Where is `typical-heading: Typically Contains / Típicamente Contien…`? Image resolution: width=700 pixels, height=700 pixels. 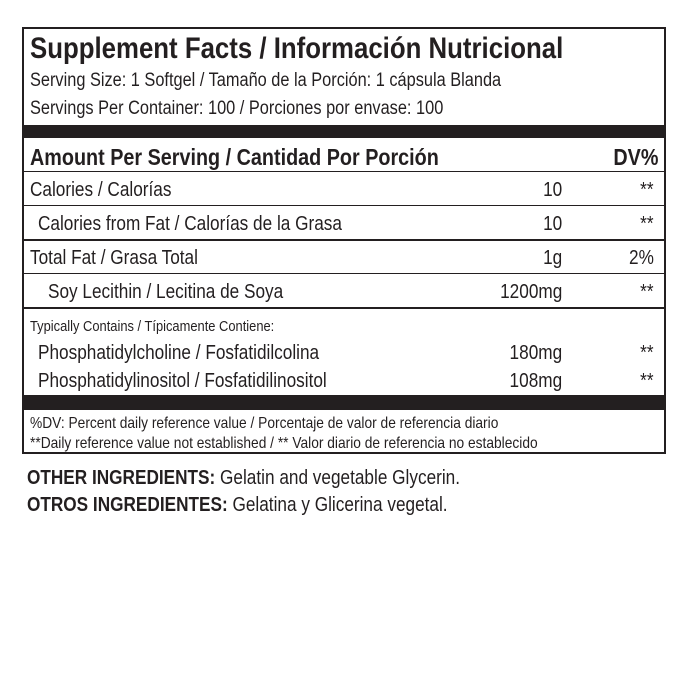 typical-heading: Typically Contains / Típicamente Contien… is located at coordinates (152, 326).